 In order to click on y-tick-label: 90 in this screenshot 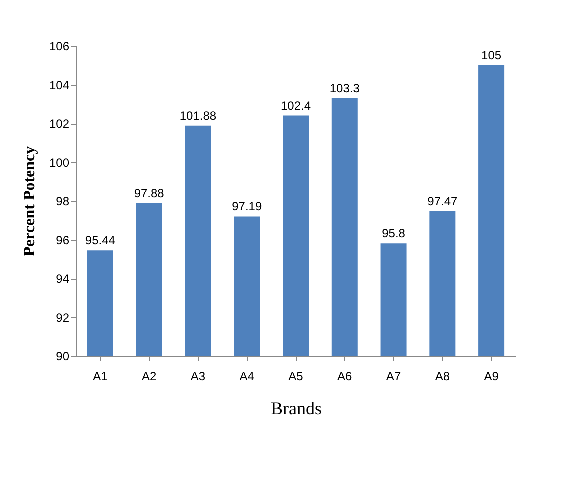, I will do `click(63, 357)`.